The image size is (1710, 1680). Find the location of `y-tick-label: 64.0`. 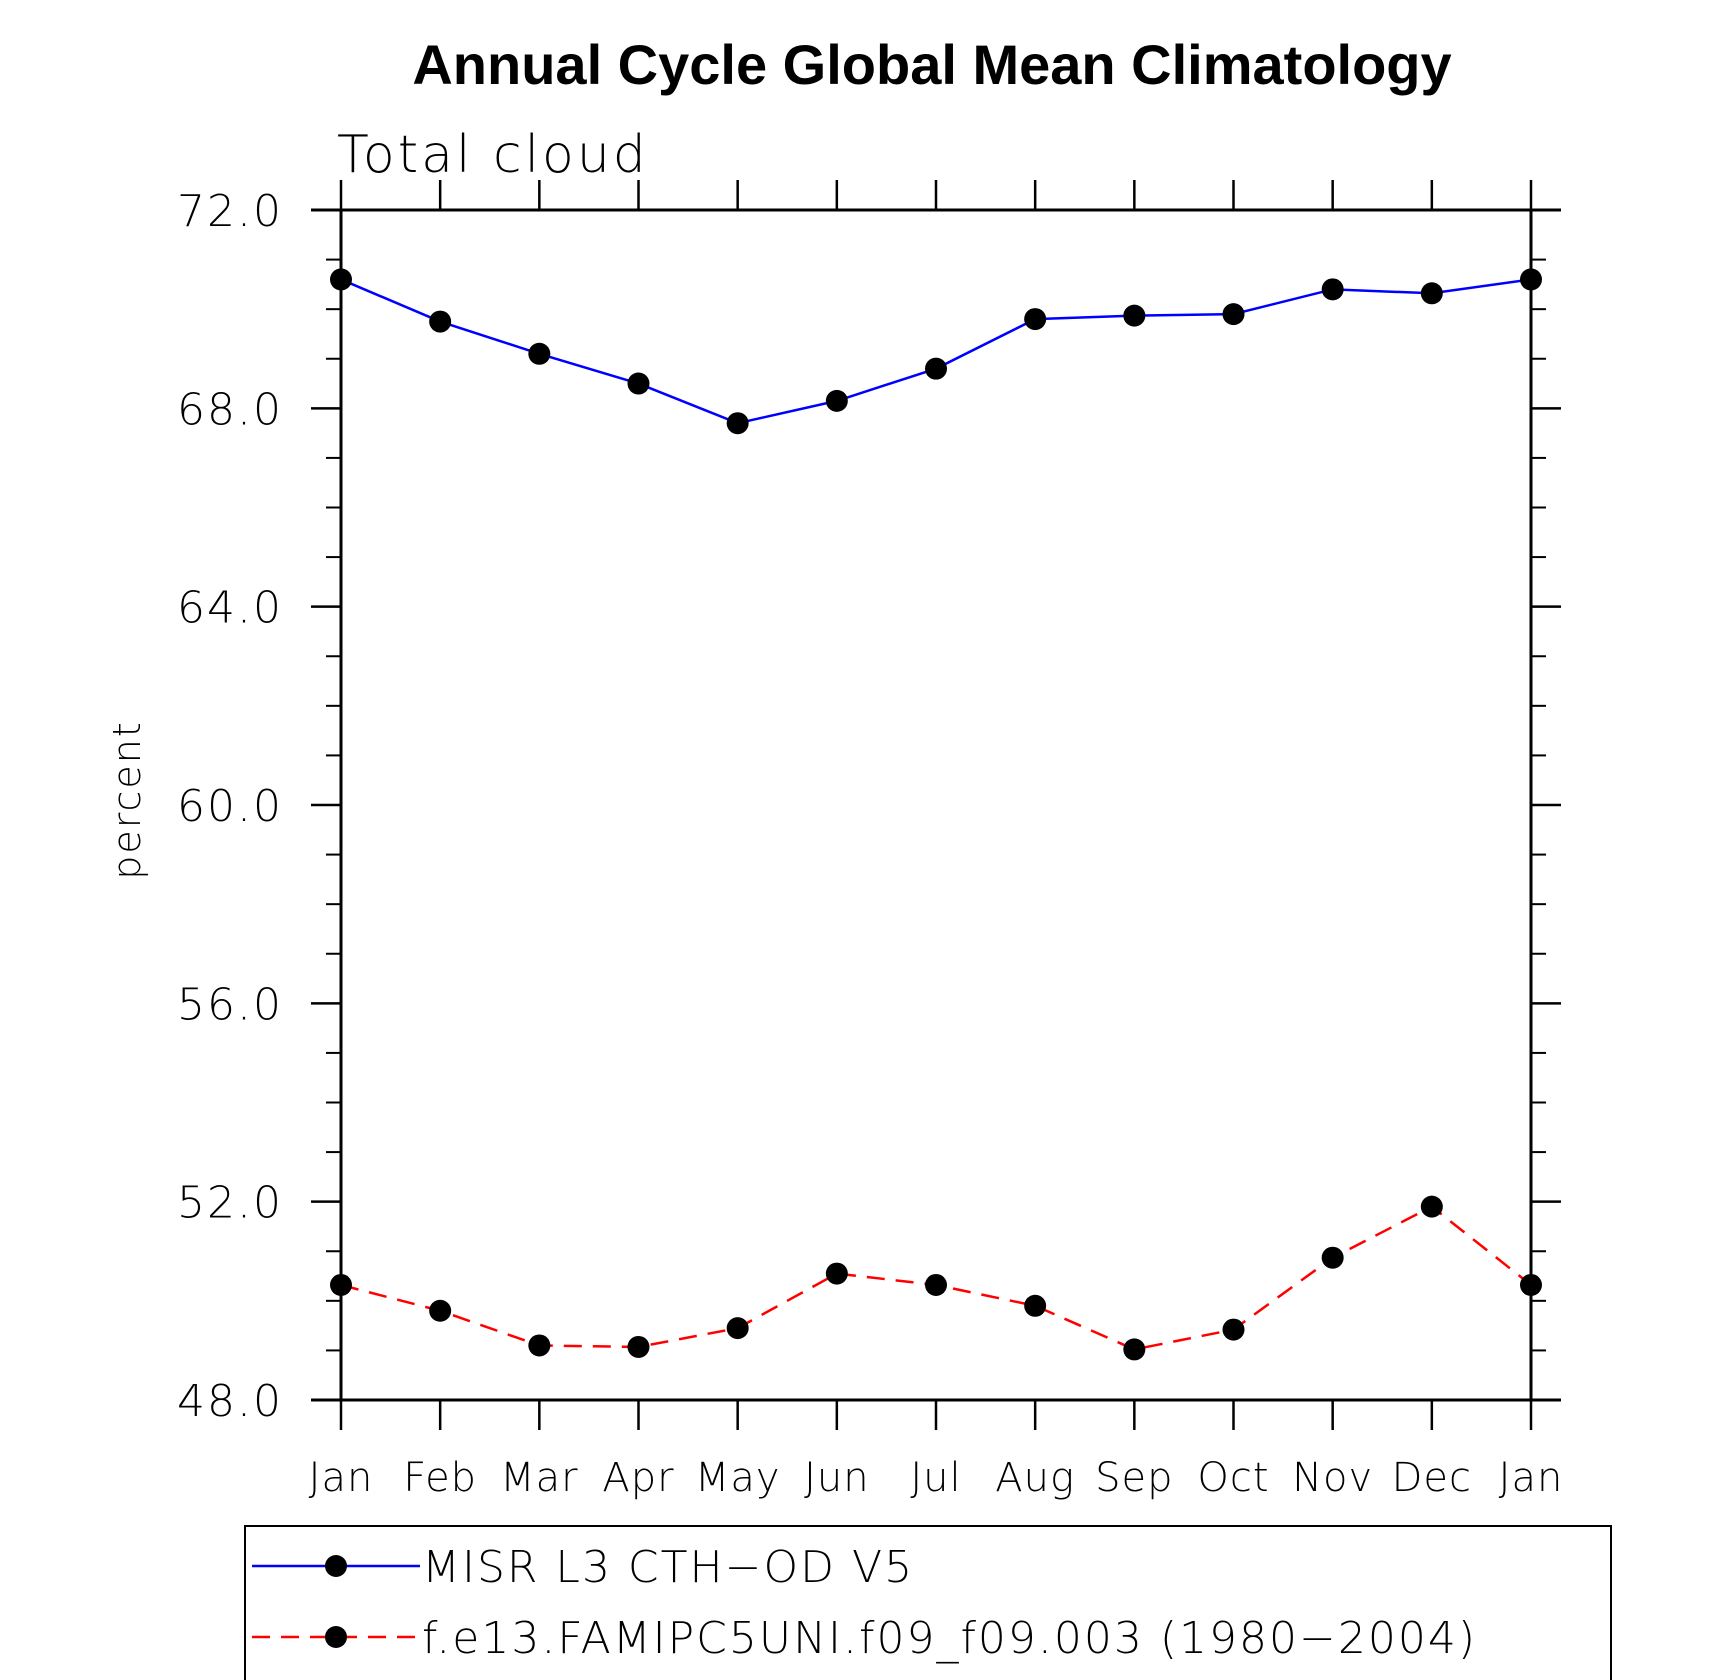

y-tick-label: 64.0 is located at coordinates (230, 608).